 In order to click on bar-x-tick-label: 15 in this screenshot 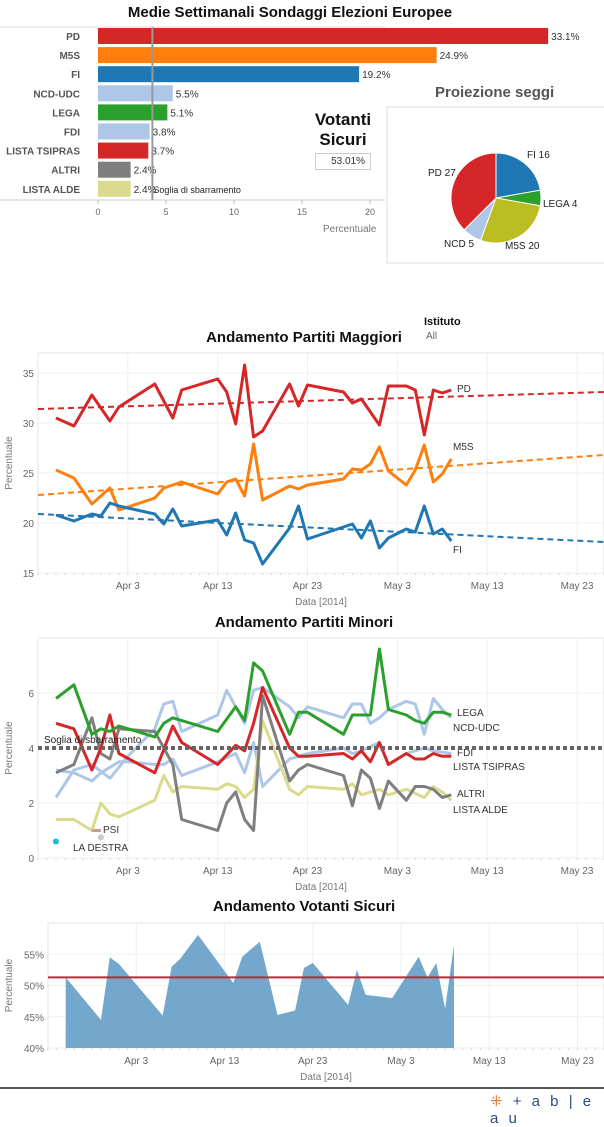, I will do `click(302, 212)`.